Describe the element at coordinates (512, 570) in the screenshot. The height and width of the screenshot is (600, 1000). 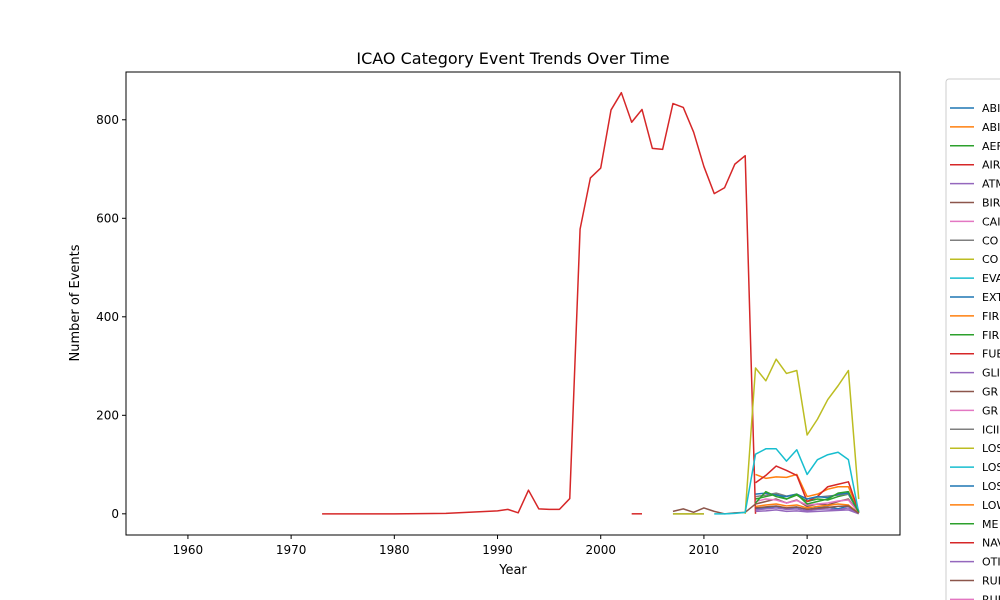
I see `x-axis-label: Year` at that location.